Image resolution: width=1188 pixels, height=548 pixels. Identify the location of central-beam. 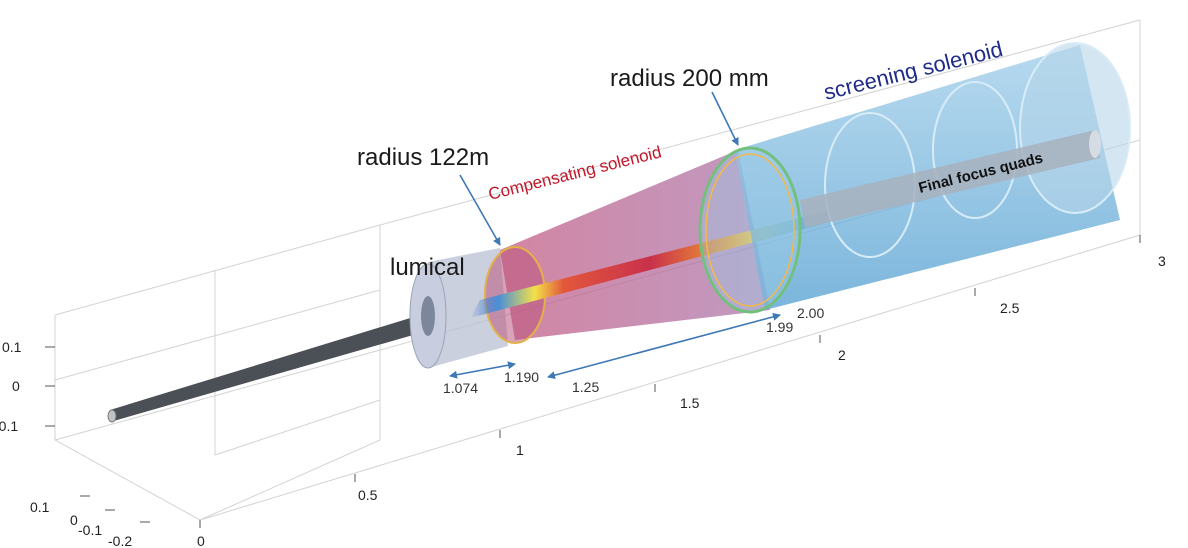
(650, 264).